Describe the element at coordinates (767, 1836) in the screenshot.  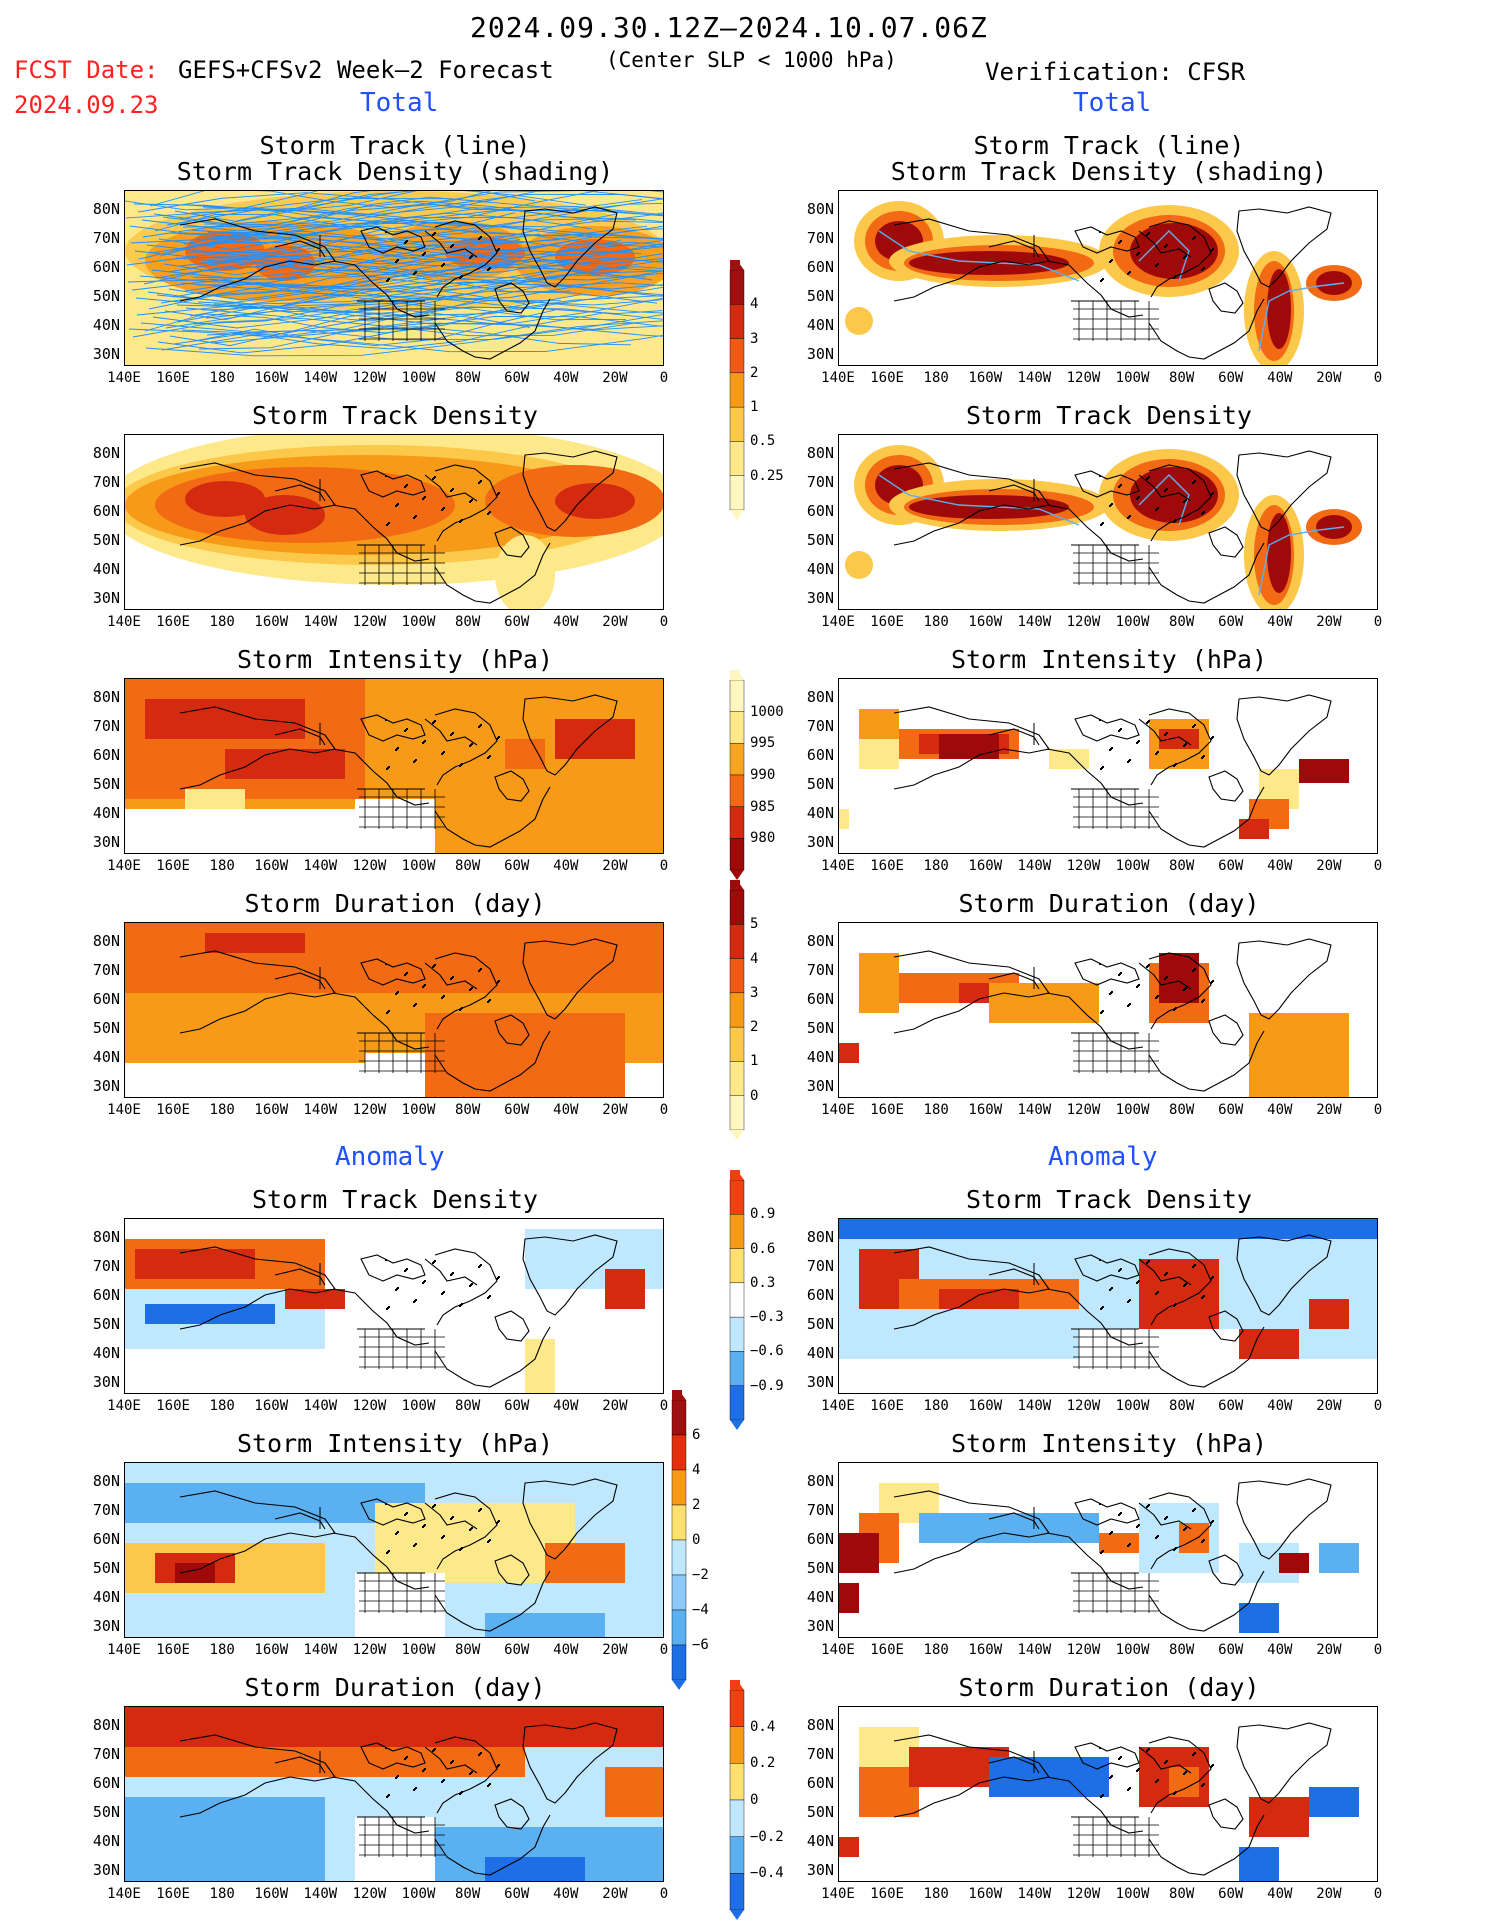
I see `colorbar-label: −0.2` at that location.